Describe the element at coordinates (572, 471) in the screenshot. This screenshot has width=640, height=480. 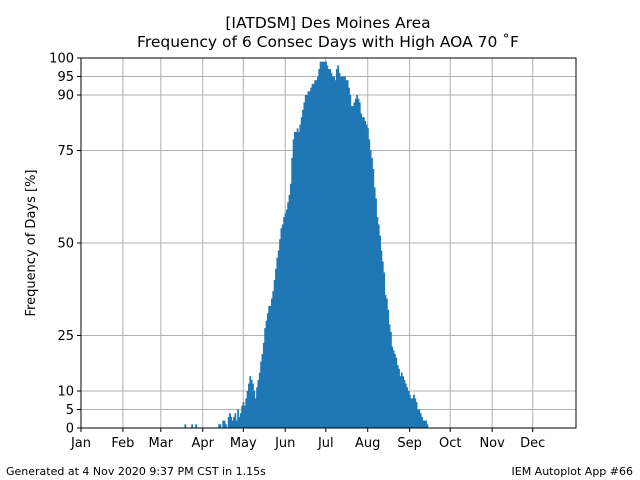
I see `footer-app-id: IEM Autoplot App #66` at that location.